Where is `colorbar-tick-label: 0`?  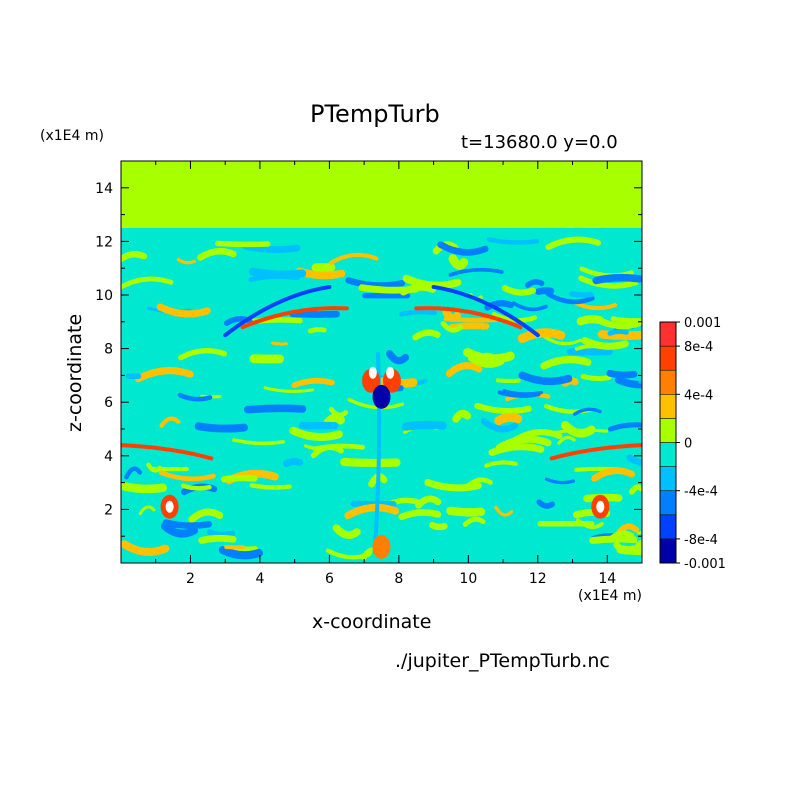 colorbar-tick-label: 0 is located at coordinates (688, 444).